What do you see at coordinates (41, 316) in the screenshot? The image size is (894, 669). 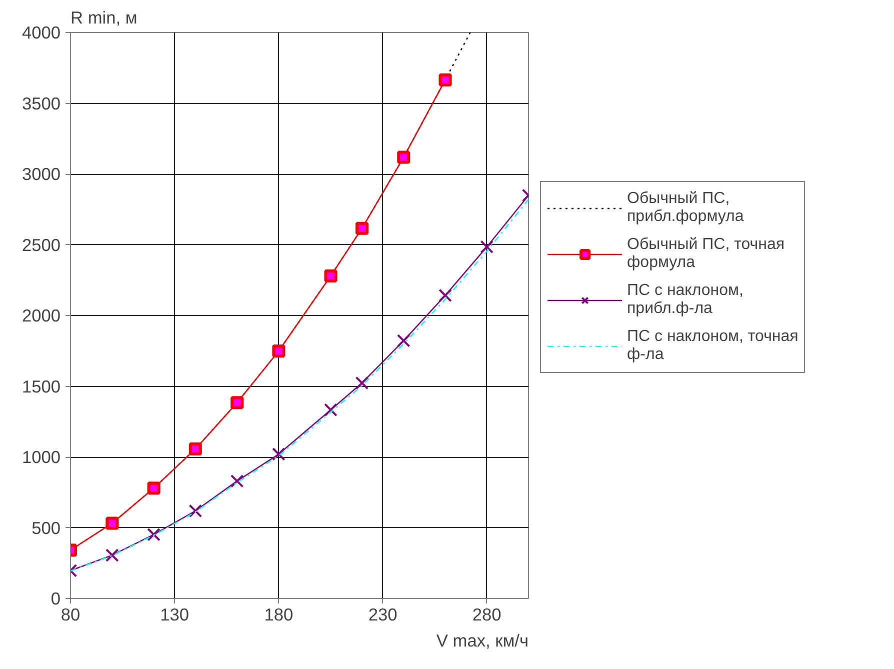 I see `y-tick-label: 2000` at bounding box center [41, 316].